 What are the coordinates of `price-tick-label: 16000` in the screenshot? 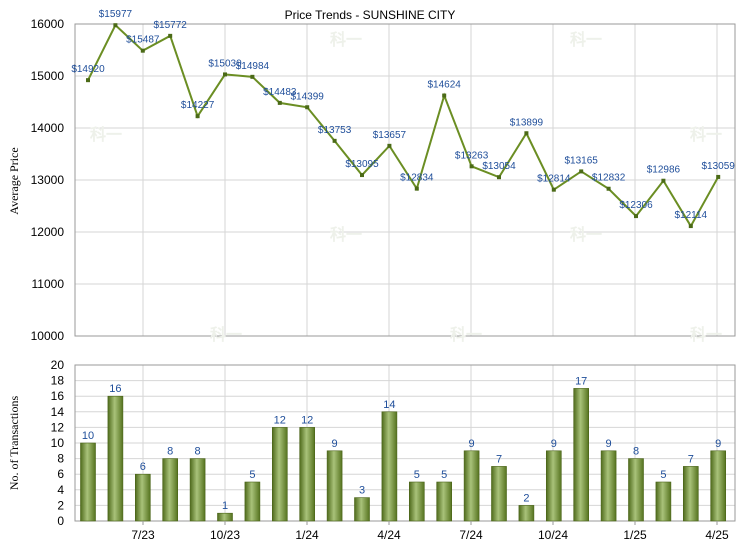 It's located at (48, 24).